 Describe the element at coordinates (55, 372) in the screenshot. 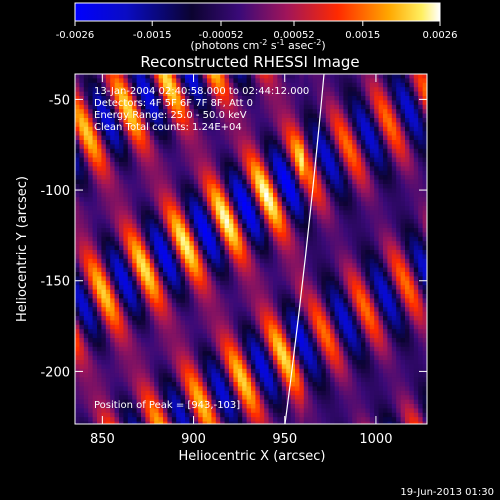

I see `y-tick-label: -200` at that location.